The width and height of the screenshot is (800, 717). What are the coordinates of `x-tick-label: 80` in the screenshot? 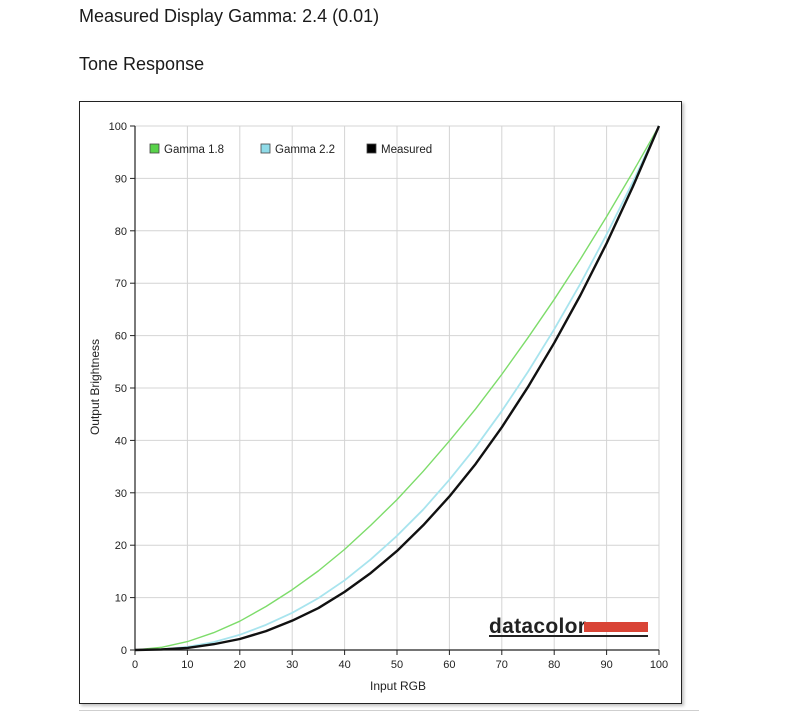 It's located at (554, 665).